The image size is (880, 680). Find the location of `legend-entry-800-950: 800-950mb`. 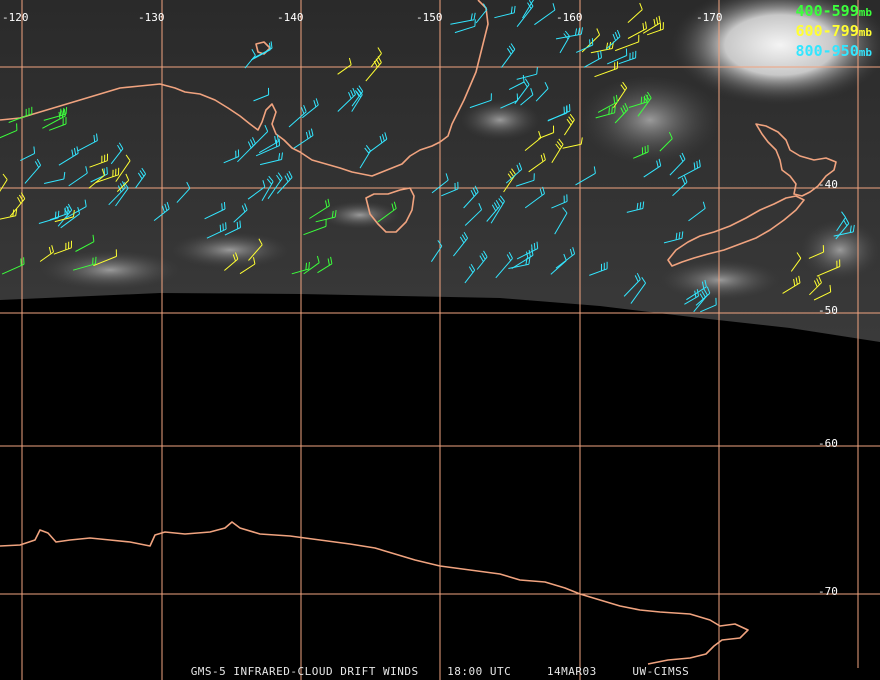

legend-entry-800-950: 800-950mb is located at coordinates (834, 52).